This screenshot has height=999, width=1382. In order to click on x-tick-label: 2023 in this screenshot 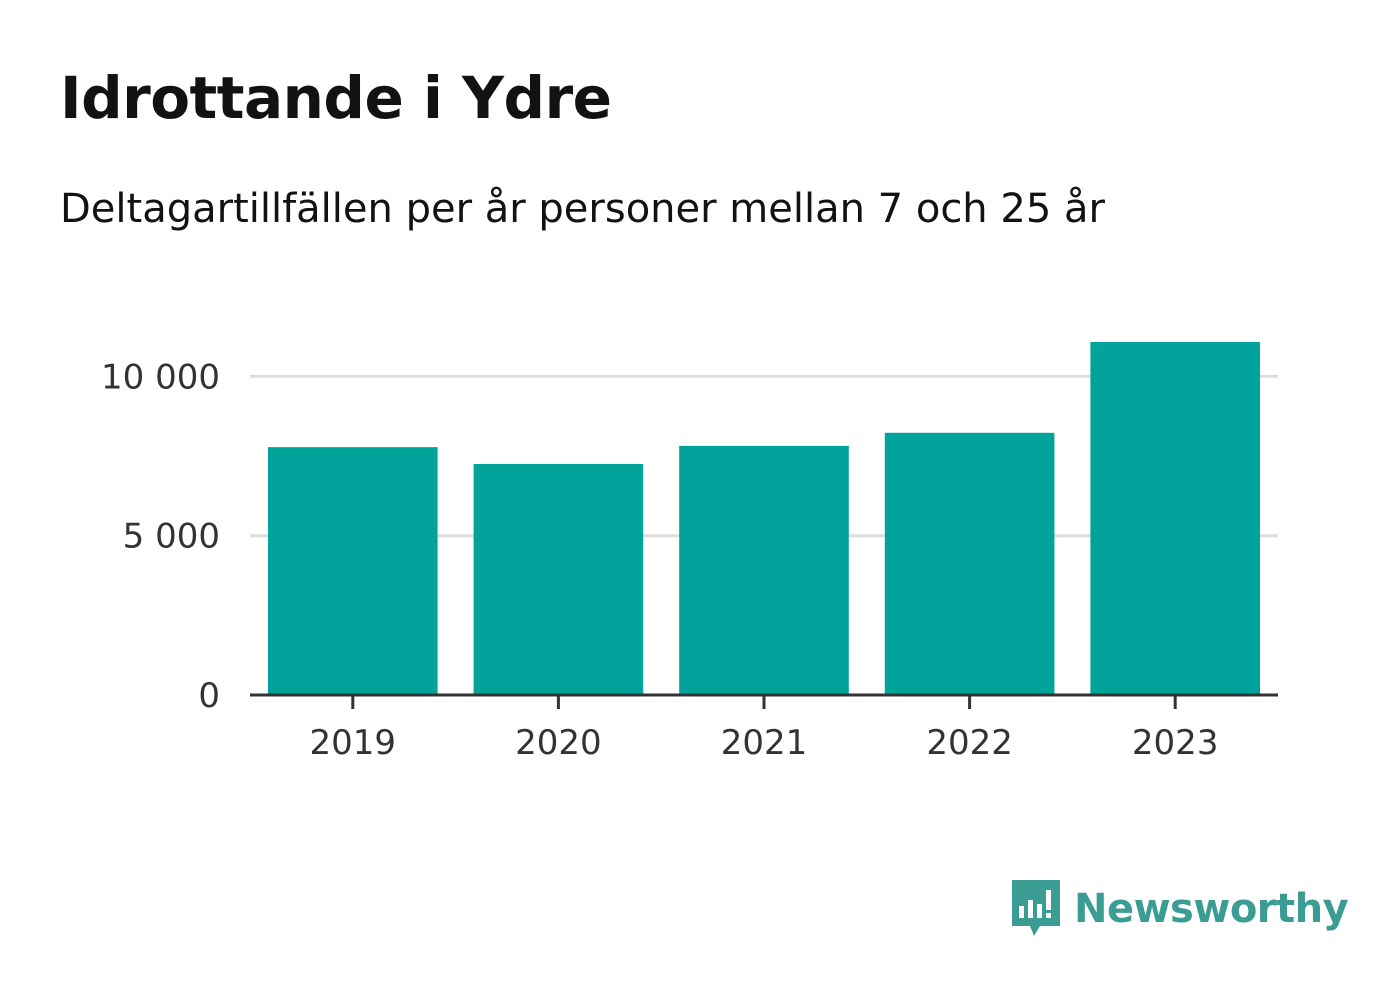, I will do `click(1175, 743)`.